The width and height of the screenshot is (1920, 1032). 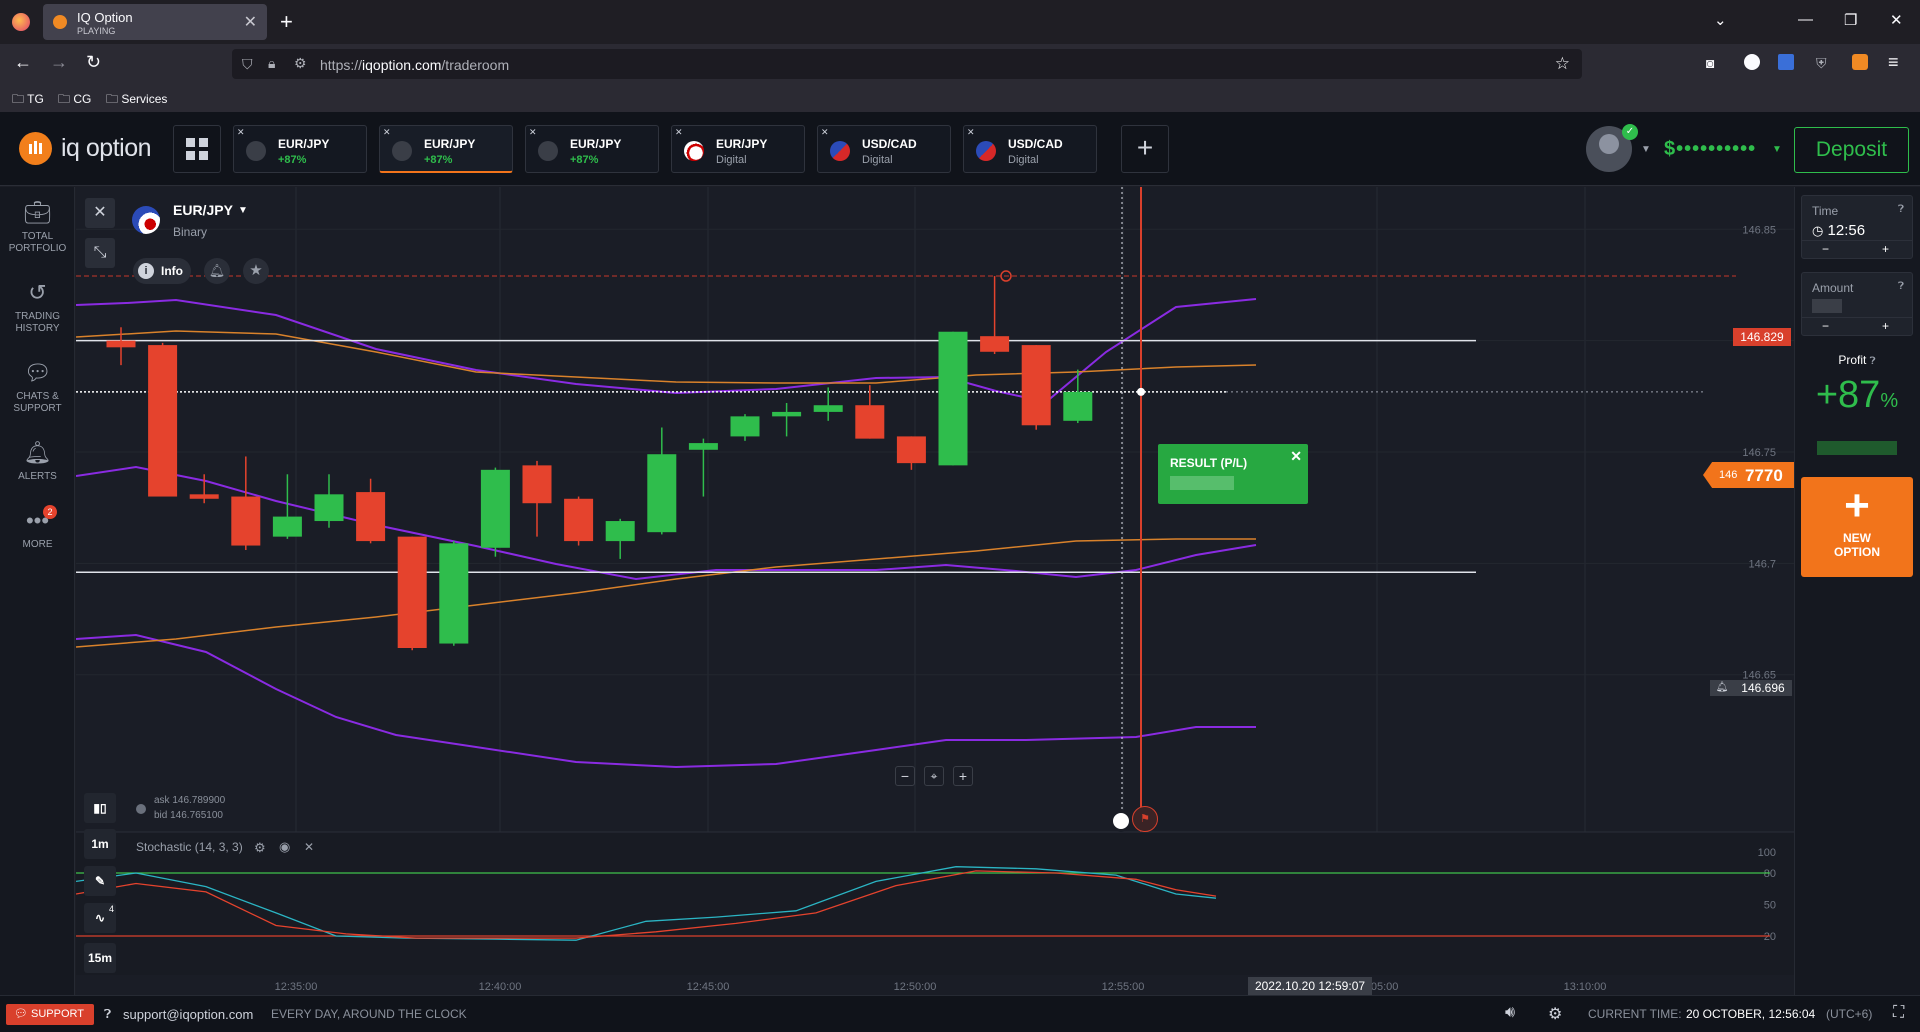 What do you see at coordinates (35, 148) in the screenshot?
I see `logo-icon` at bounding box center [35, 148].